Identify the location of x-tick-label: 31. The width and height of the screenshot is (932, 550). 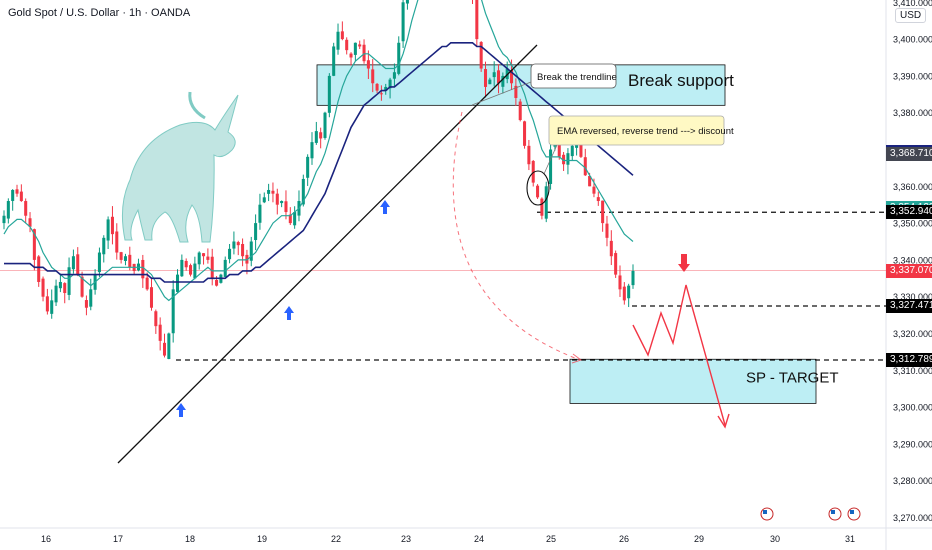
(850, 539).